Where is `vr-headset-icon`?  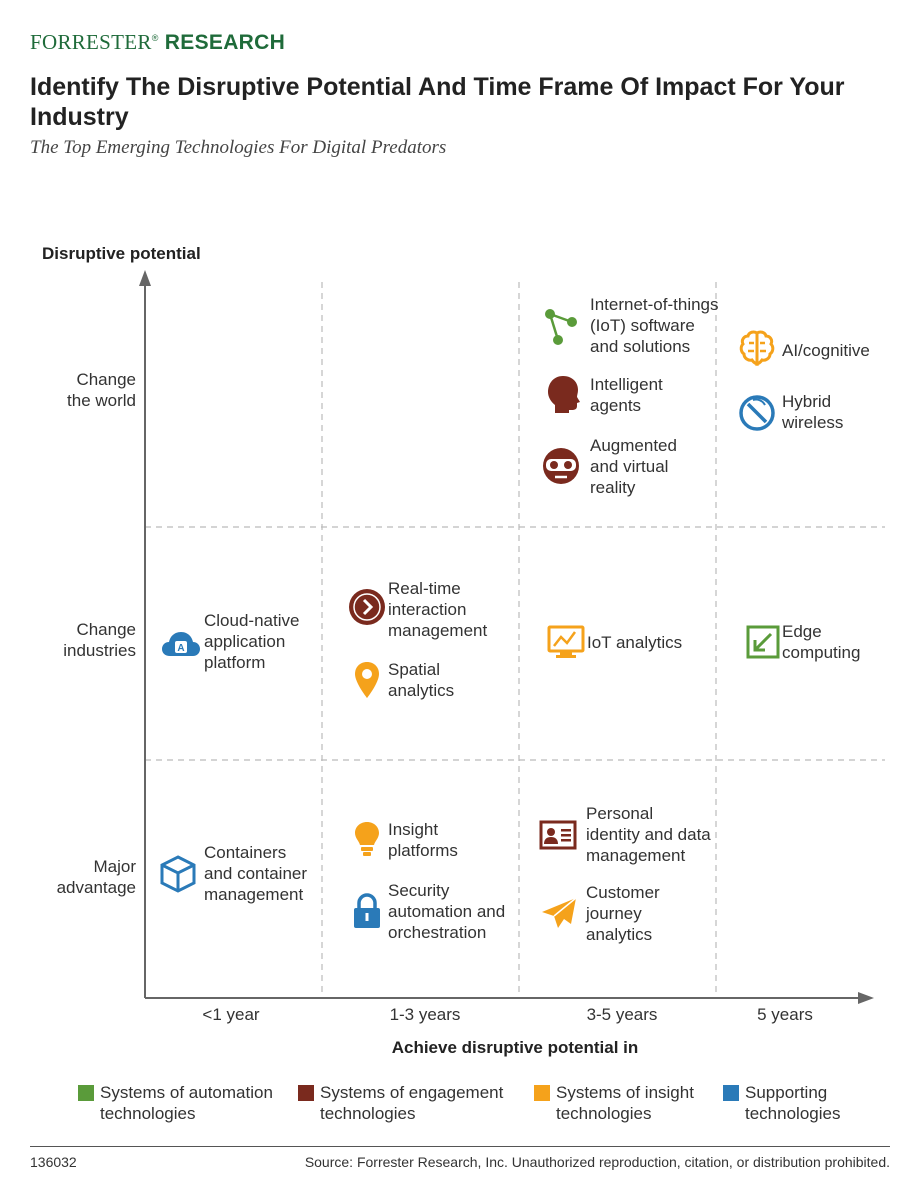
vr-headset-icon is located at coordinates (561, 466).